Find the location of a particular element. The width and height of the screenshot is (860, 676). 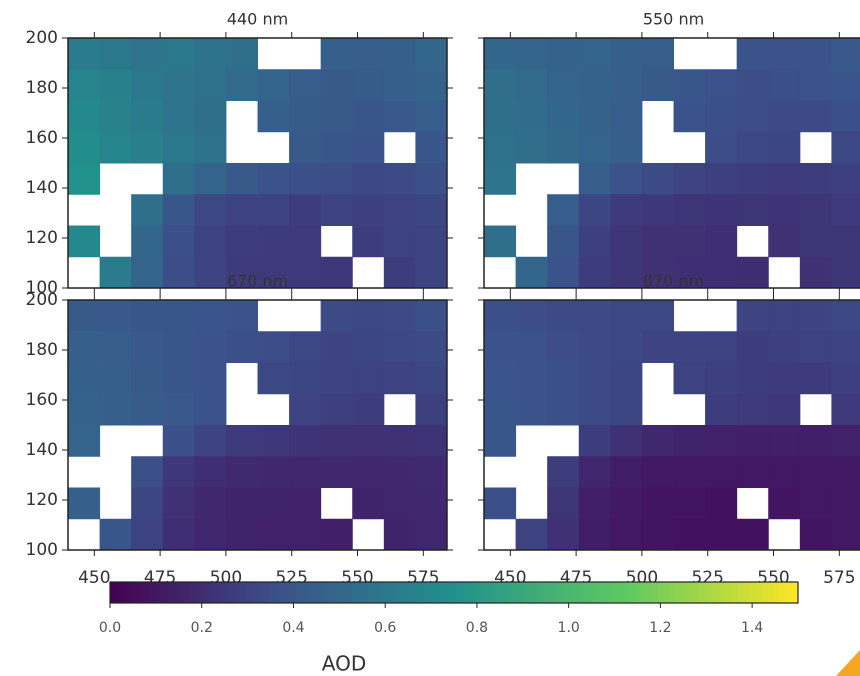

y-tick-label: 200 is located at coordinates (42, 300).